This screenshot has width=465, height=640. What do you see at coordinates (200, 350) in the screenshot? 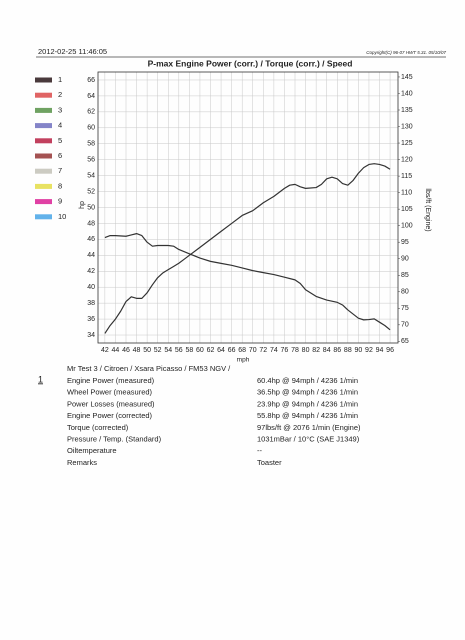
I see `x-tick-label: 60` at bounding box center [200, 350].